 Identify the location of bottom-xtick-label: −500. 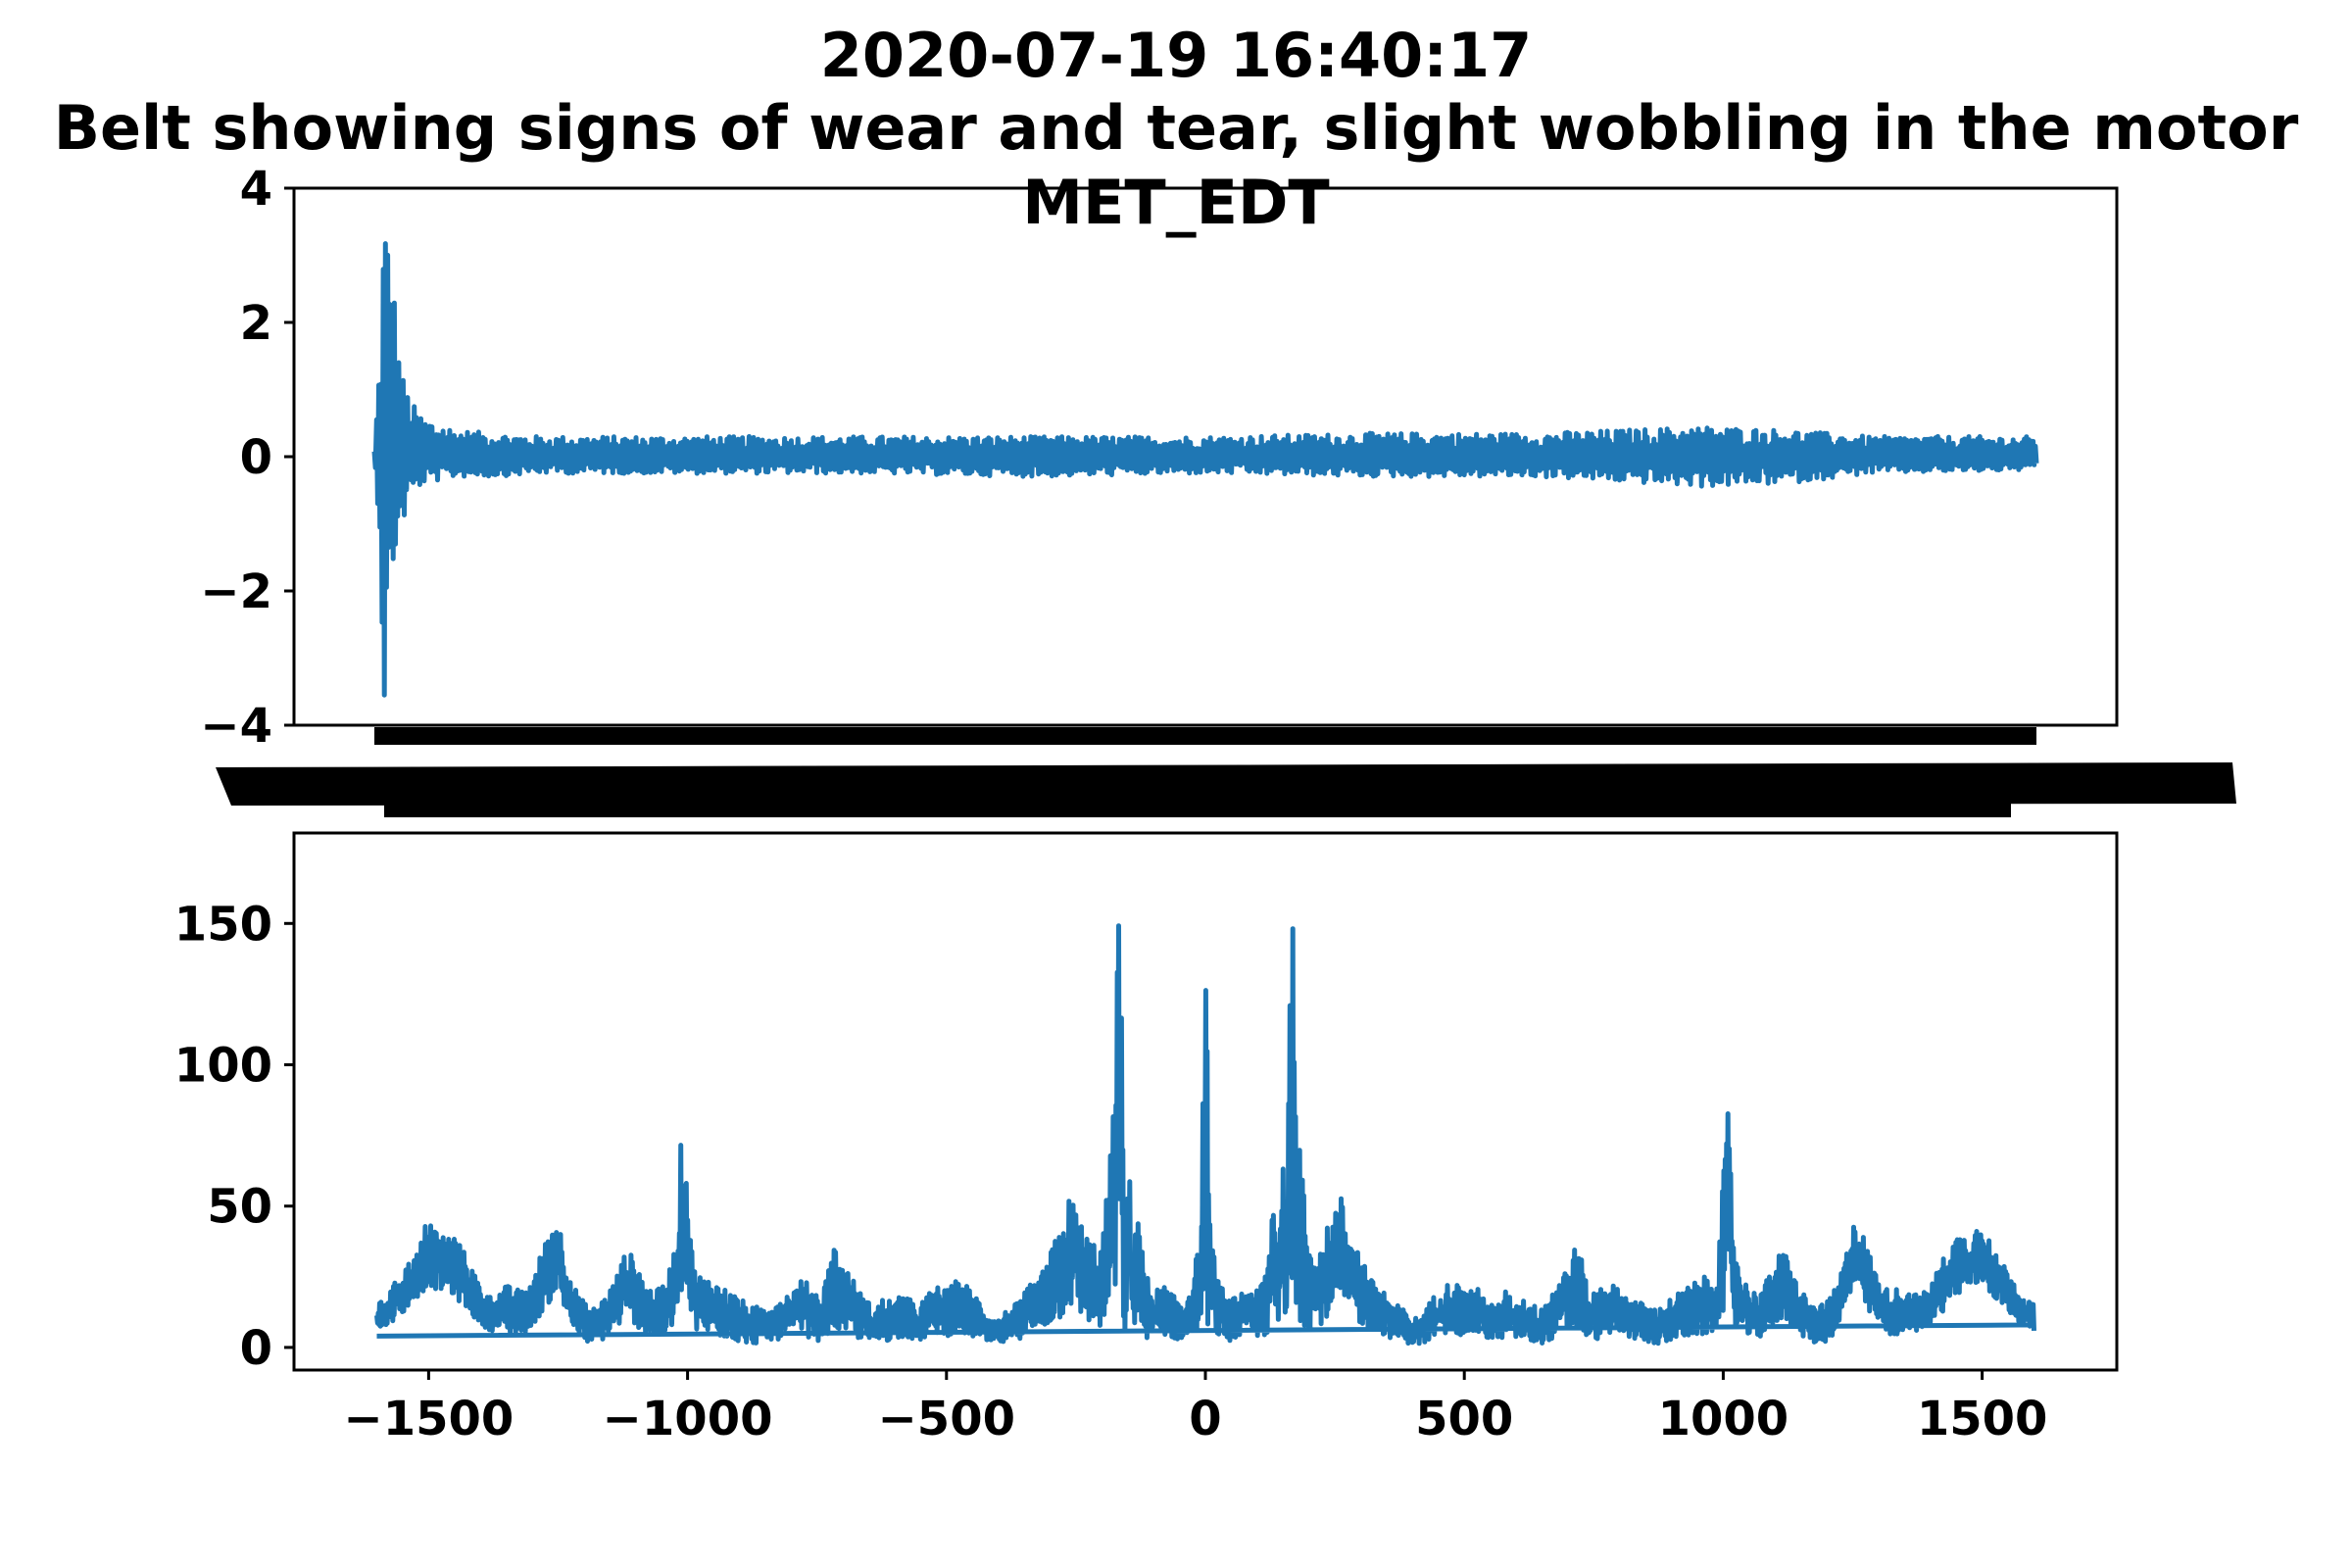
(946, 1419).